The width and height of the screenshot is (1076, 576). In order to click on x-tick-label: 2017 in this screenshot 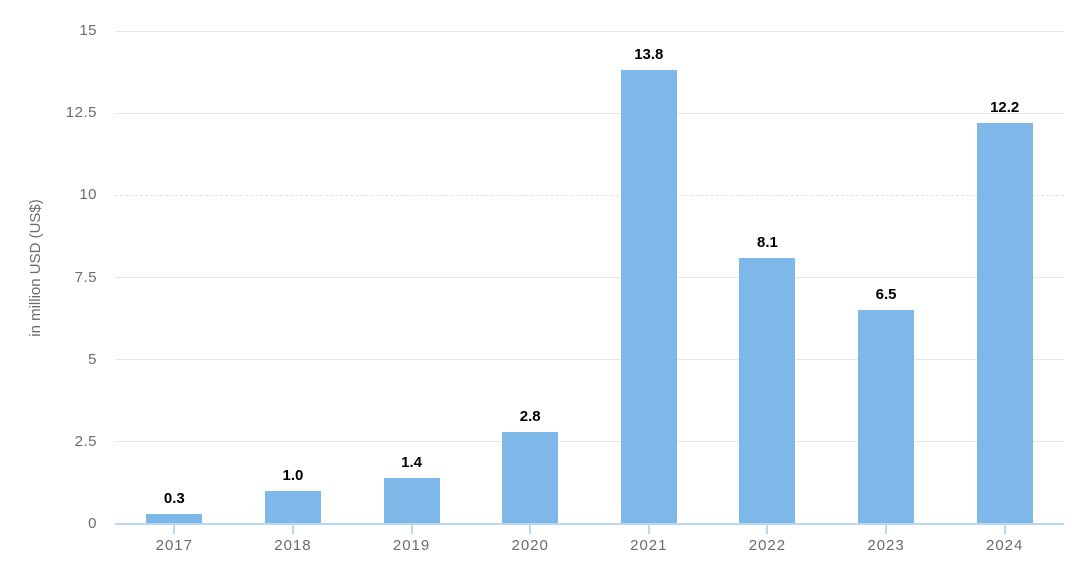, I will do `click(174, 545)`.